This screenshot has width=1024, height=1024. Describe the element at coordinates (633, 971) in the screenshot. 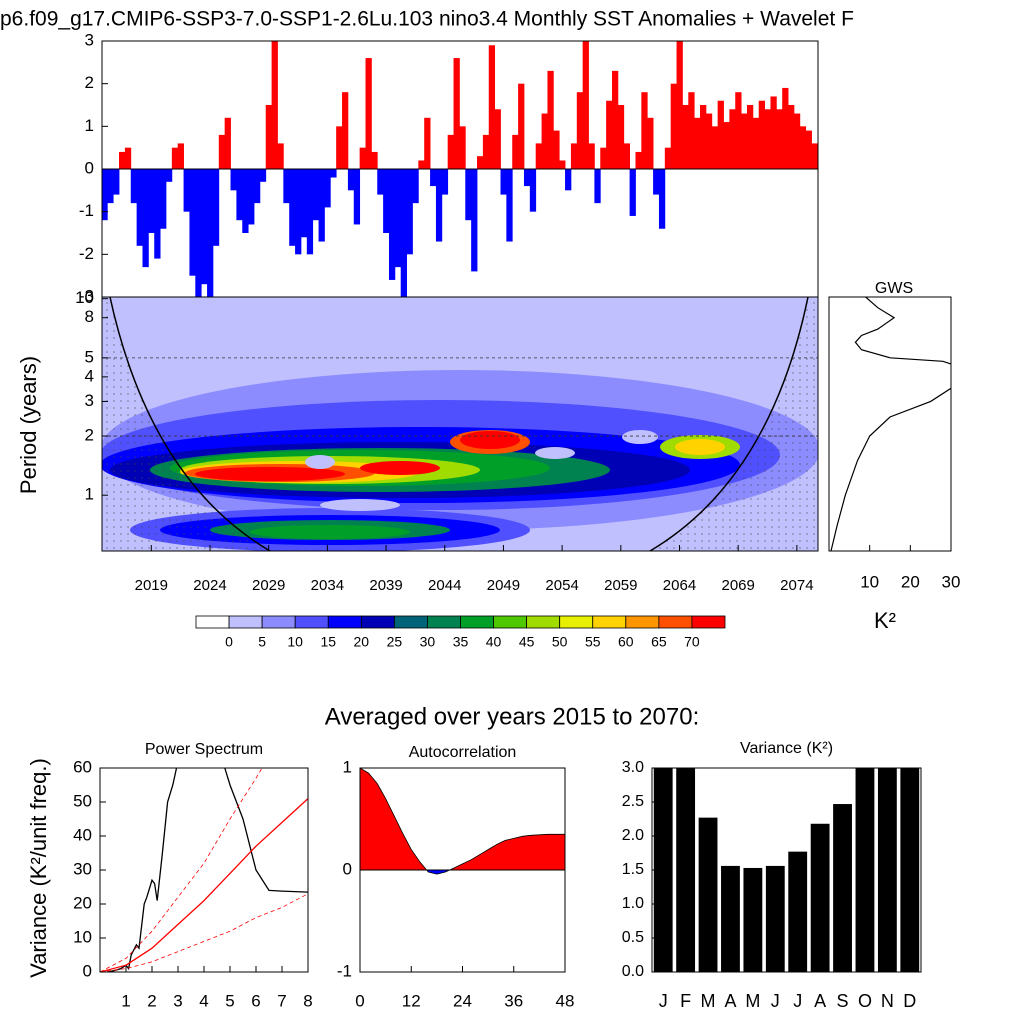

I see `y-tick-label: 0.0` at that location.